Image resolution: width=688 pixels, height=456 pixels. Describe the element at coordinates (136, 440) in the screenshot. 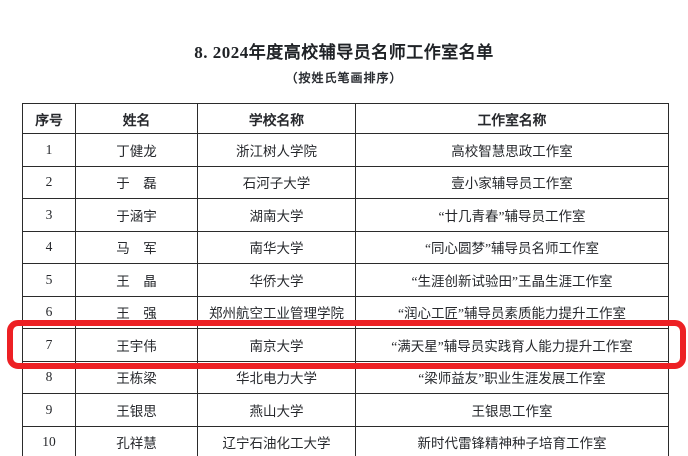

I see `cell-name: 孔祥慧` at that location.